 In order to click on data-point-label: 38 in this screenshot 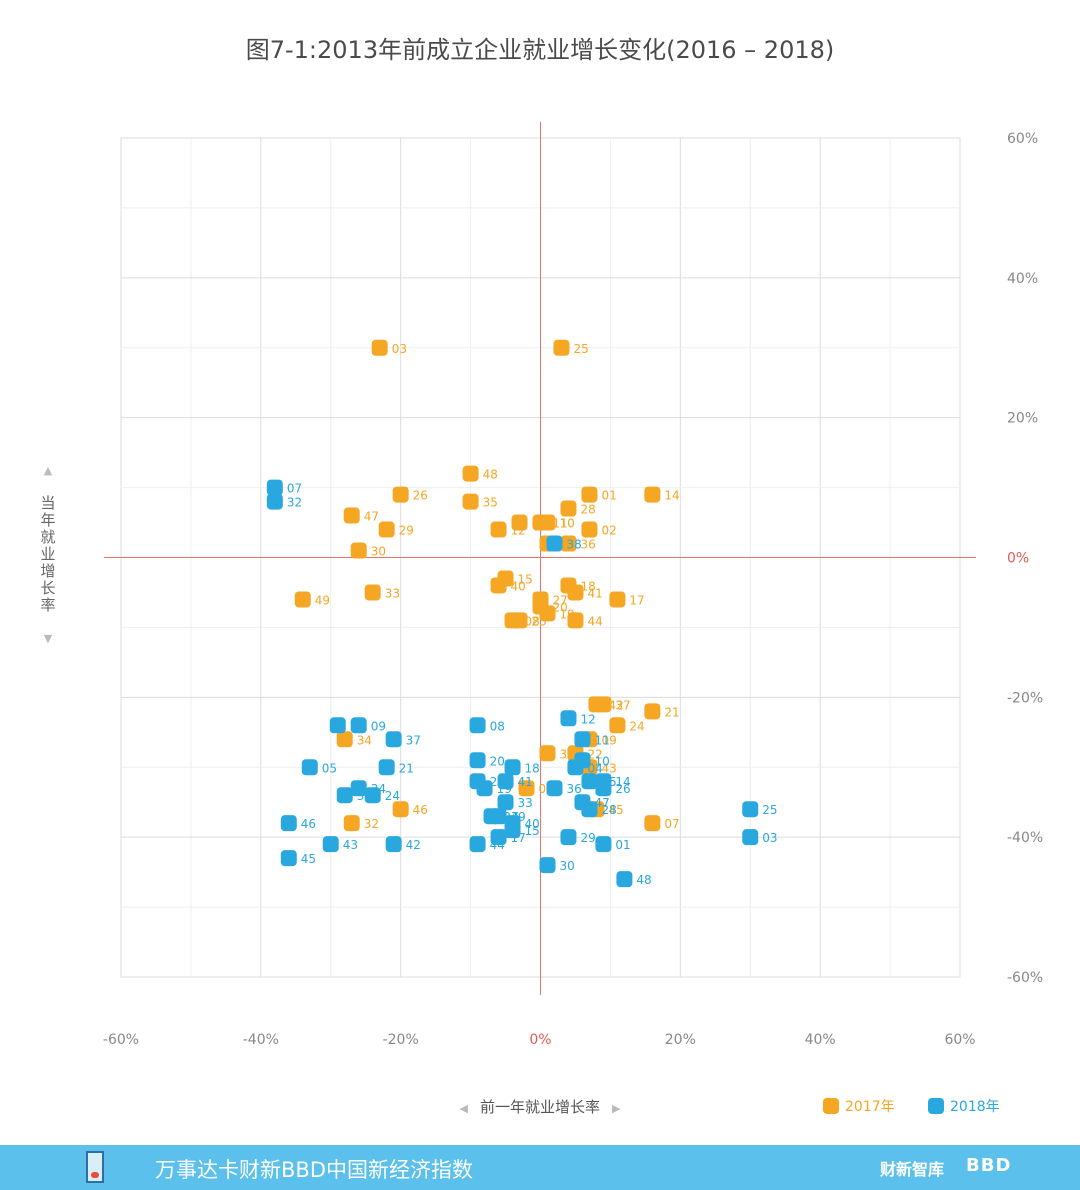, I will do `click(566, 545)`.